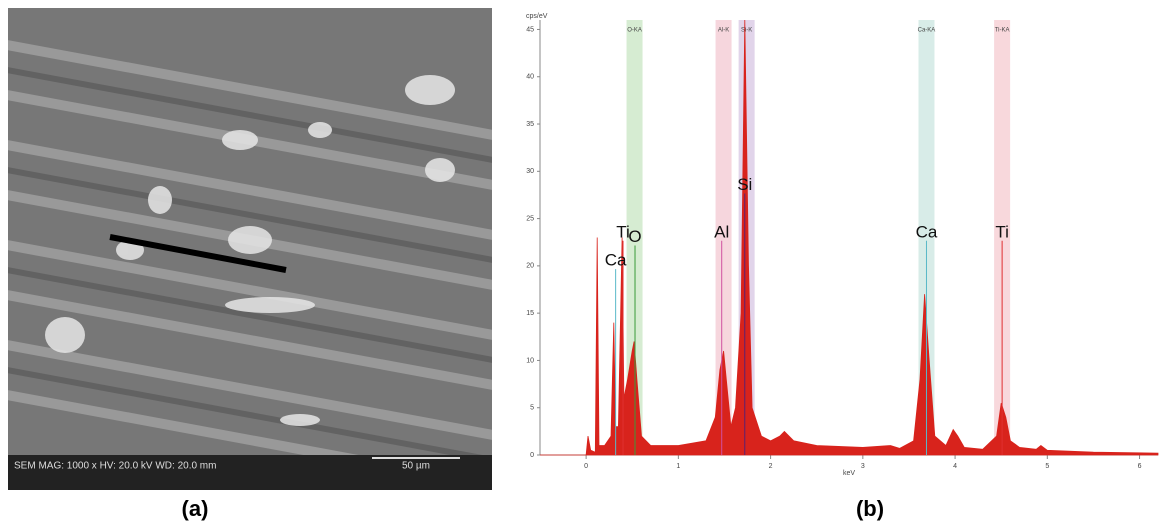 Image resolution: width=1163 pixels, height=527 pixels. Describe the element at coordinates (532, 455) in the screenshot. I see `y-tick-label: 0` at that location.